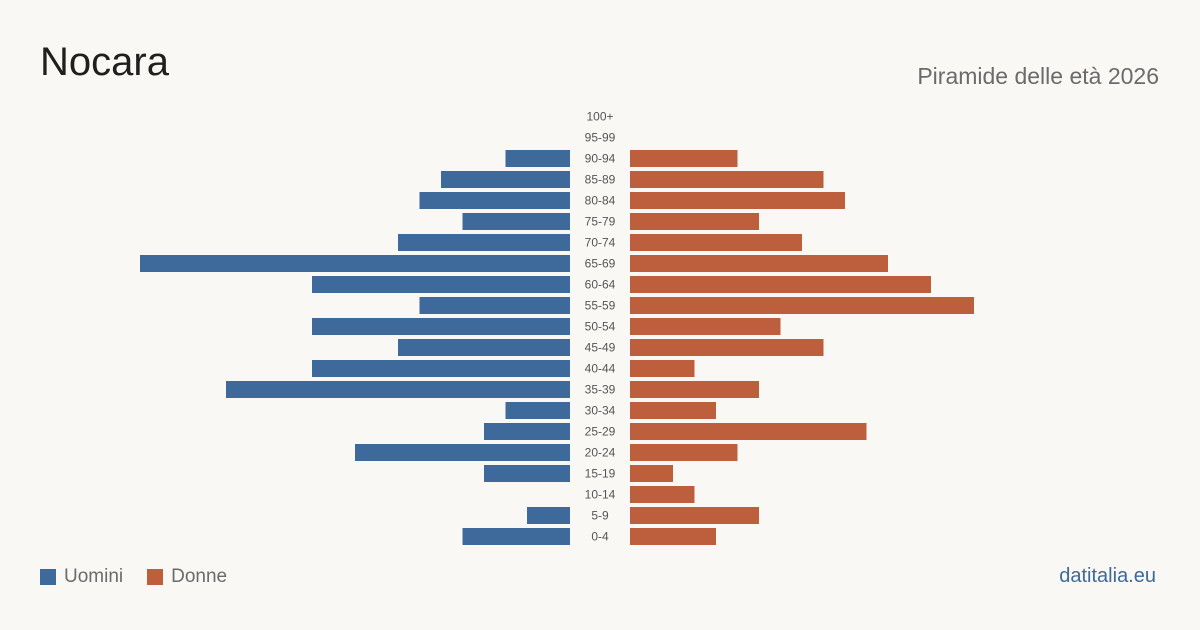  I want to click on age-label-15-19: 15-19, so click(600, 474).